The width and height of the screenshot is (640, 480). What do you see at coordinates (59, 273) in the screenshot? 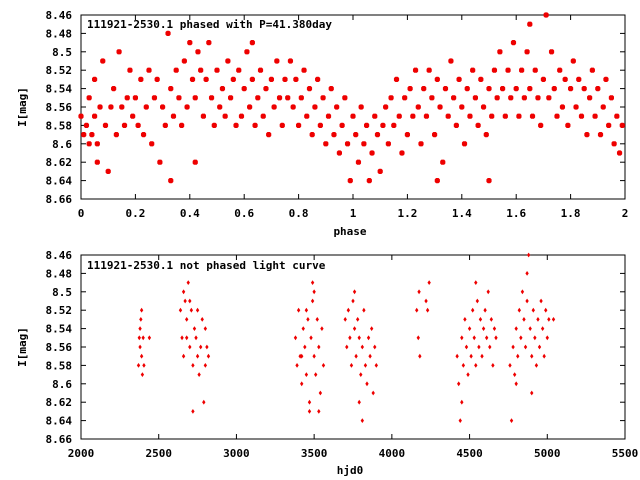
I see `y-tick-label: 8.48` at bounding box center [59, 273].